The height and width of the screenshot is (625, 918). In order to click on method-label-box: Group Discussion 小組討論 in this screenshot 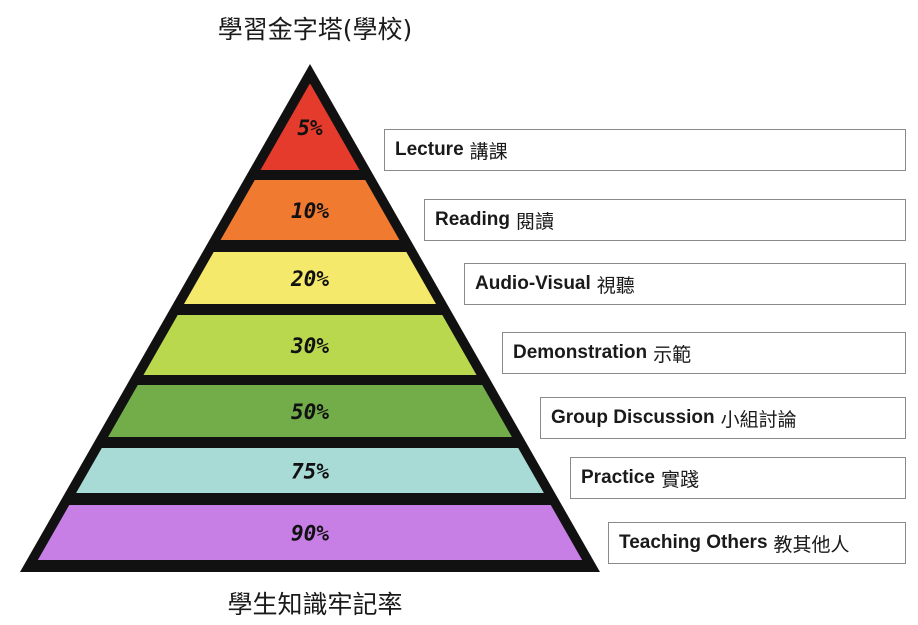, I will do `click(723, 418)`.